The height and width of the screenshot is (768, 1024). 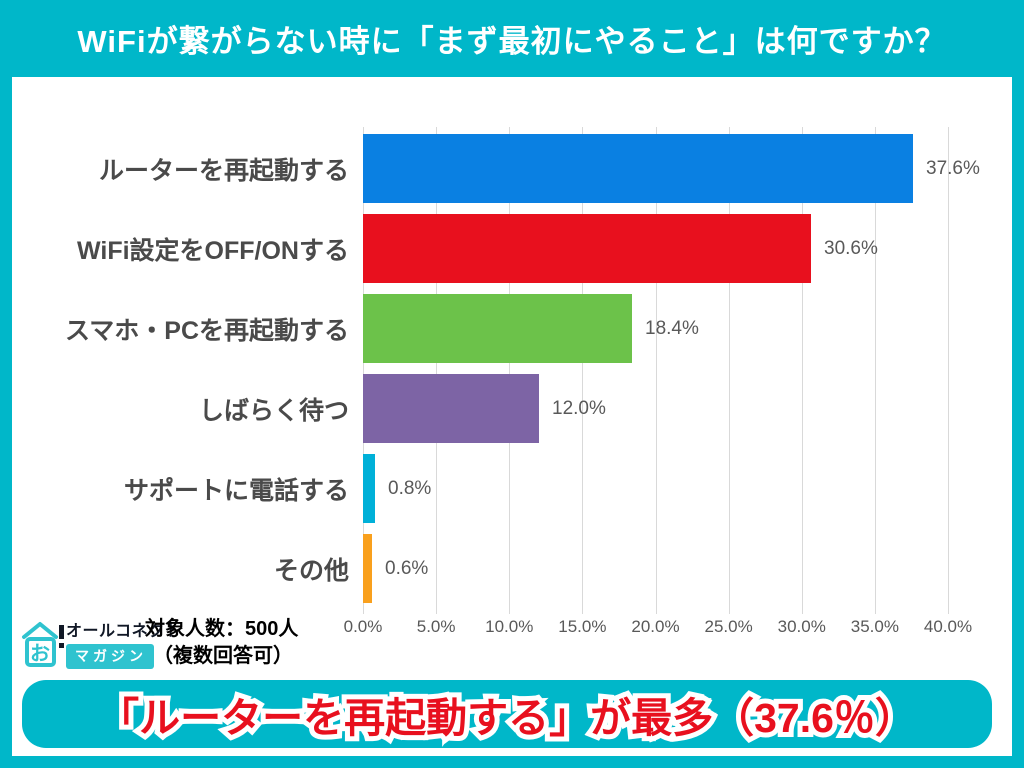 What do you see at coordinates (512, 41) in the screenshot?
I see `page-title: WiFiが繋がらない時に「まず最初にやること」は何ですか？` at bounding box center [512, 41].